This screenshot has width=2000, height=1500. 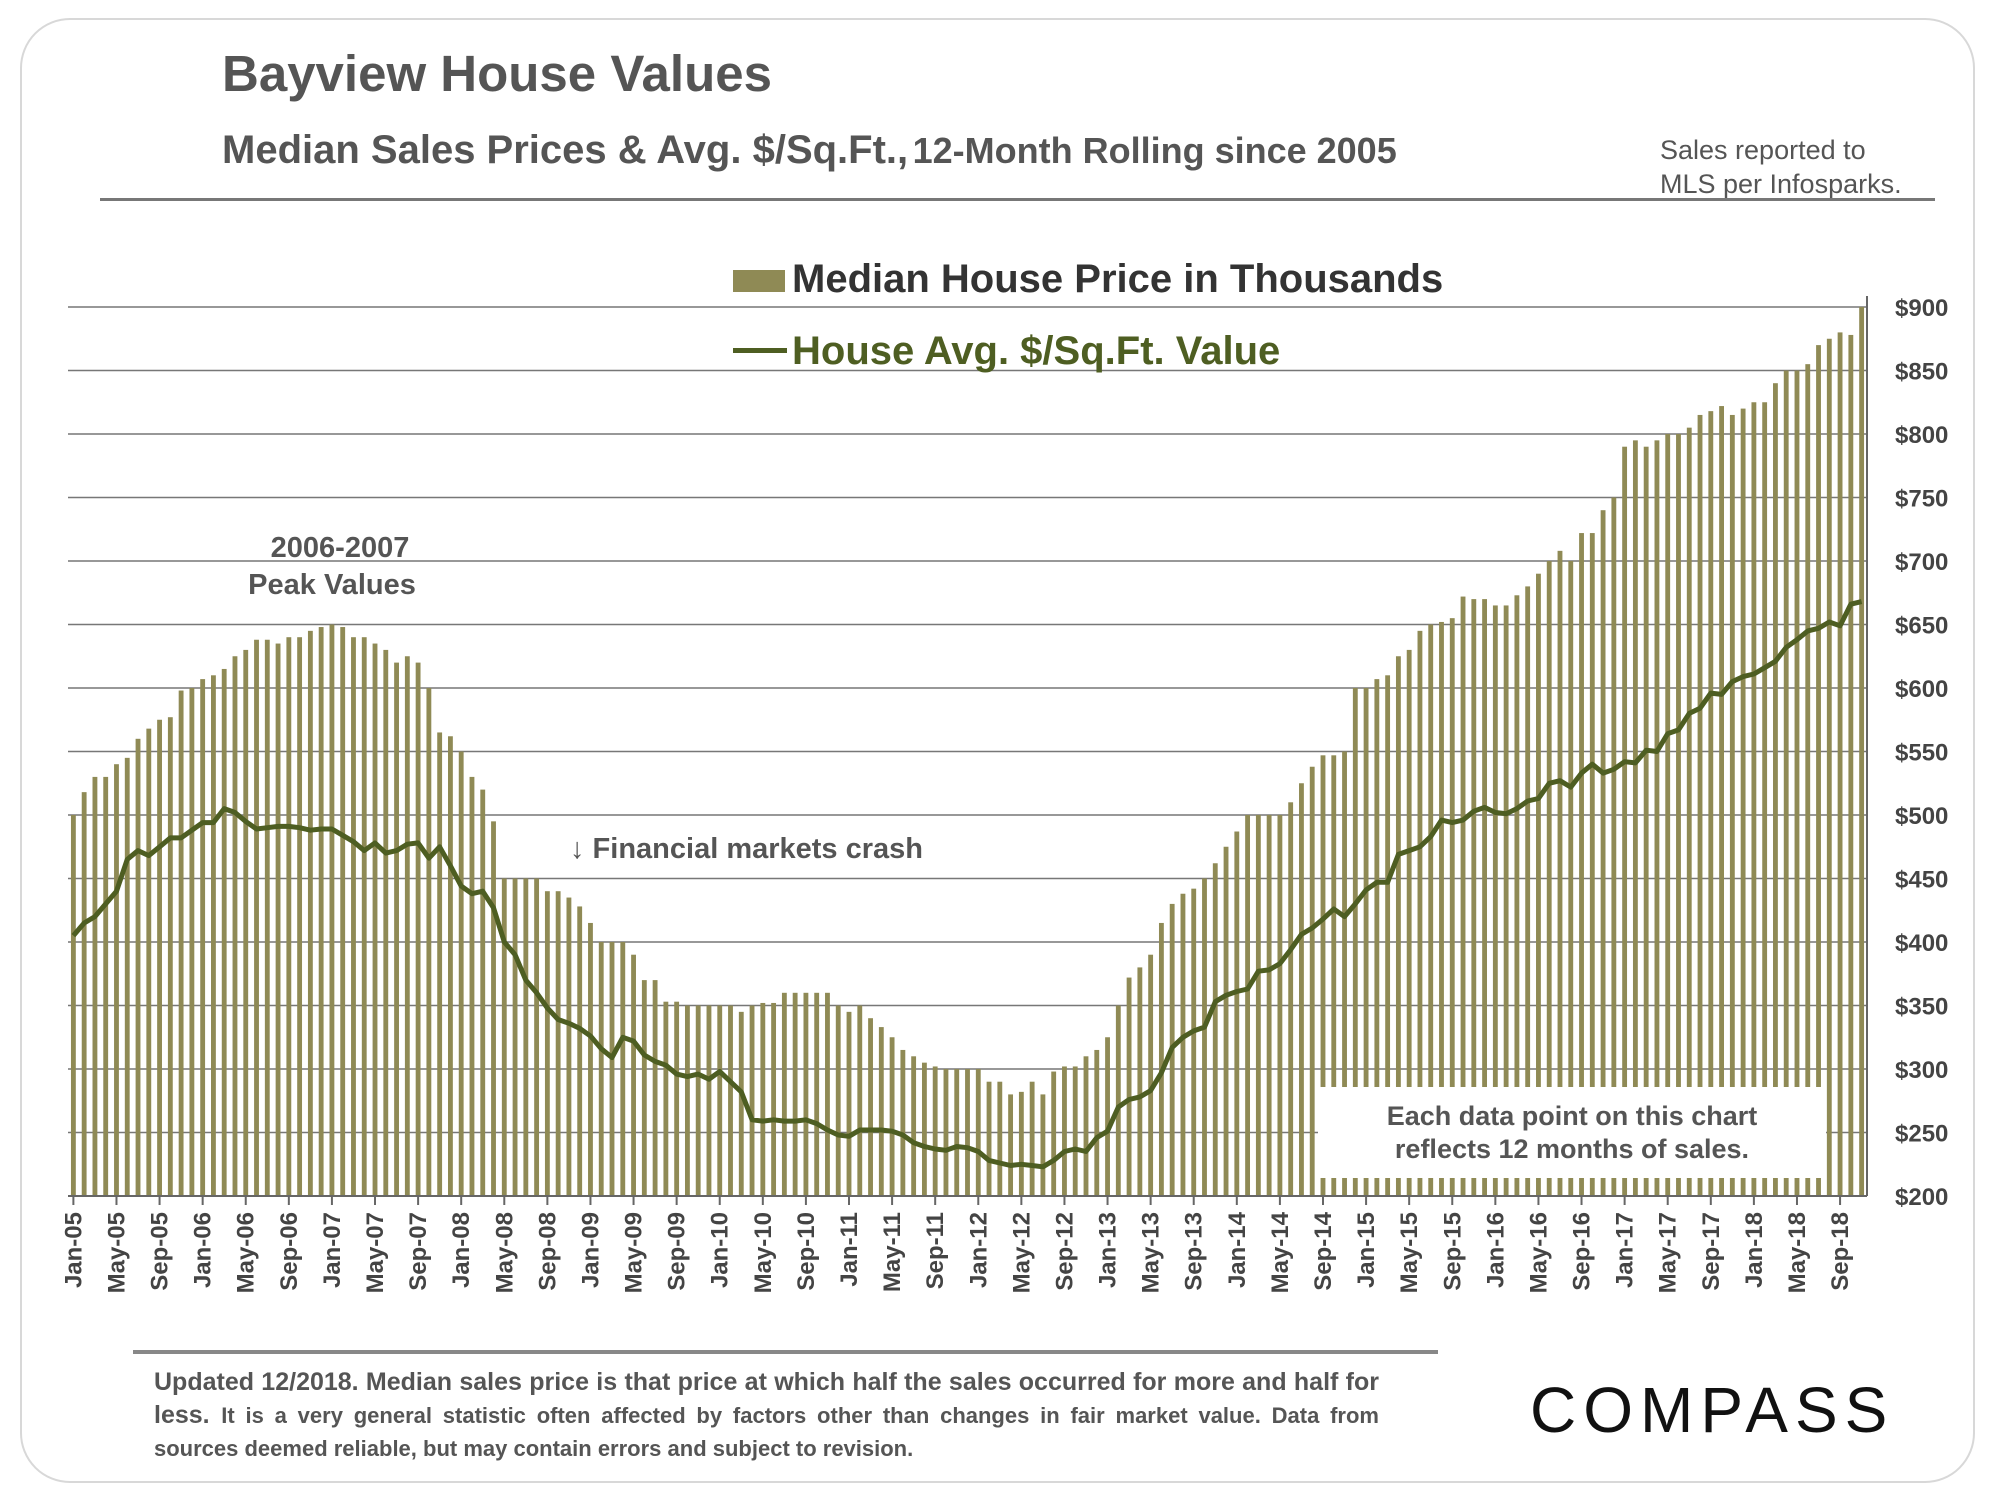 I want to click on x-tick-label: May-10, so click(x=763, y=1252).